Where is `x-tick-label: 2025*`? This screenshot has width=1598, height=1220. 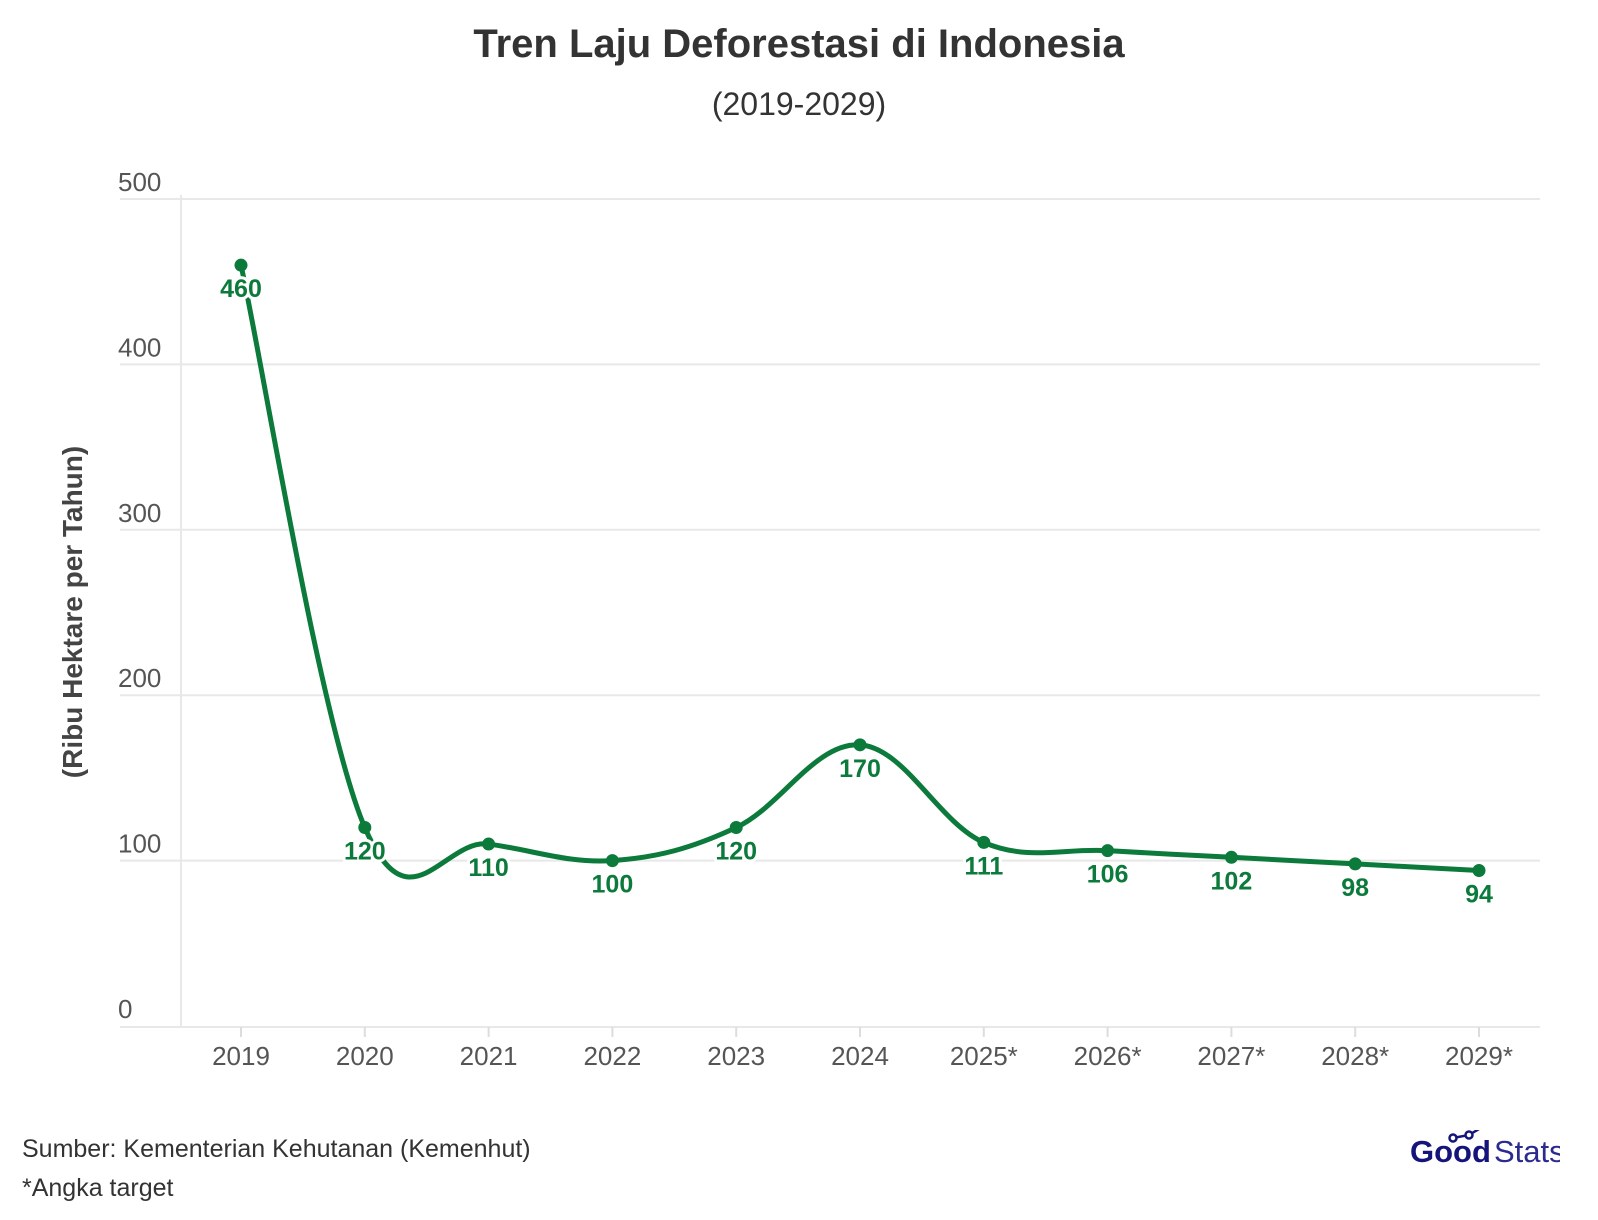
x-tick-label: 2025* is located at coordinates (984, 1056).